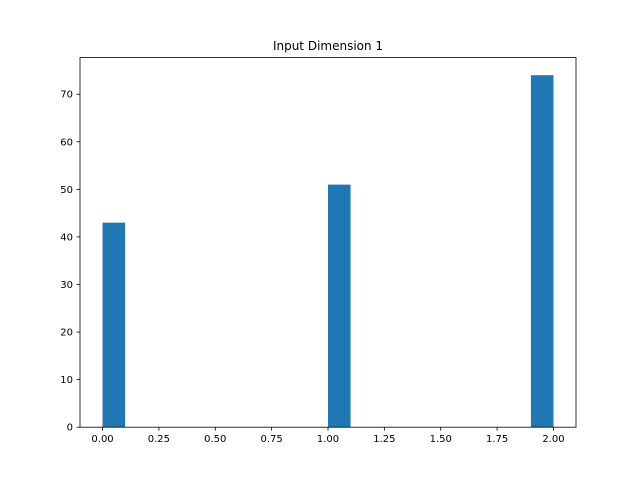 This screenshot has height=480, width=640. Describe the element at coordinates (66, 190) in the screenshot. I see `y-tick-label-5: 50` at that location.